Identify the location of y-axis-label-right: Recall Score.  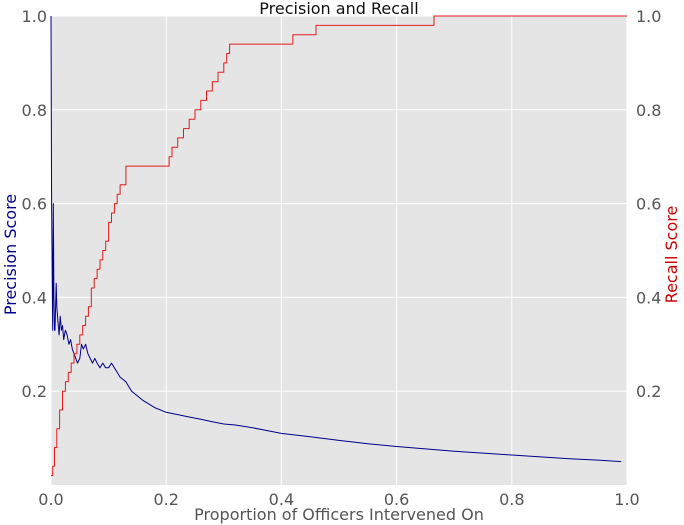
(671, 255).